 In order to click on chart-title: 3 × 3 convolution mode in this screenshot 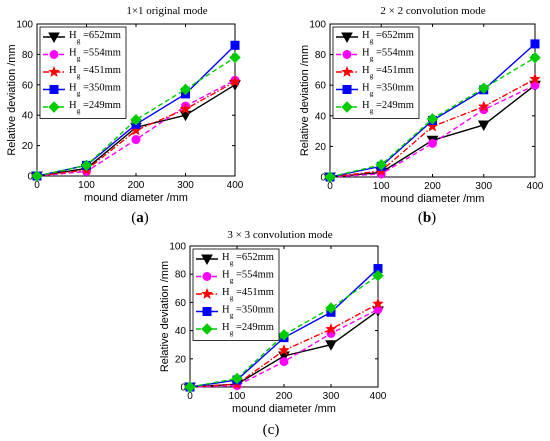, I will do `click(279, 235)`.